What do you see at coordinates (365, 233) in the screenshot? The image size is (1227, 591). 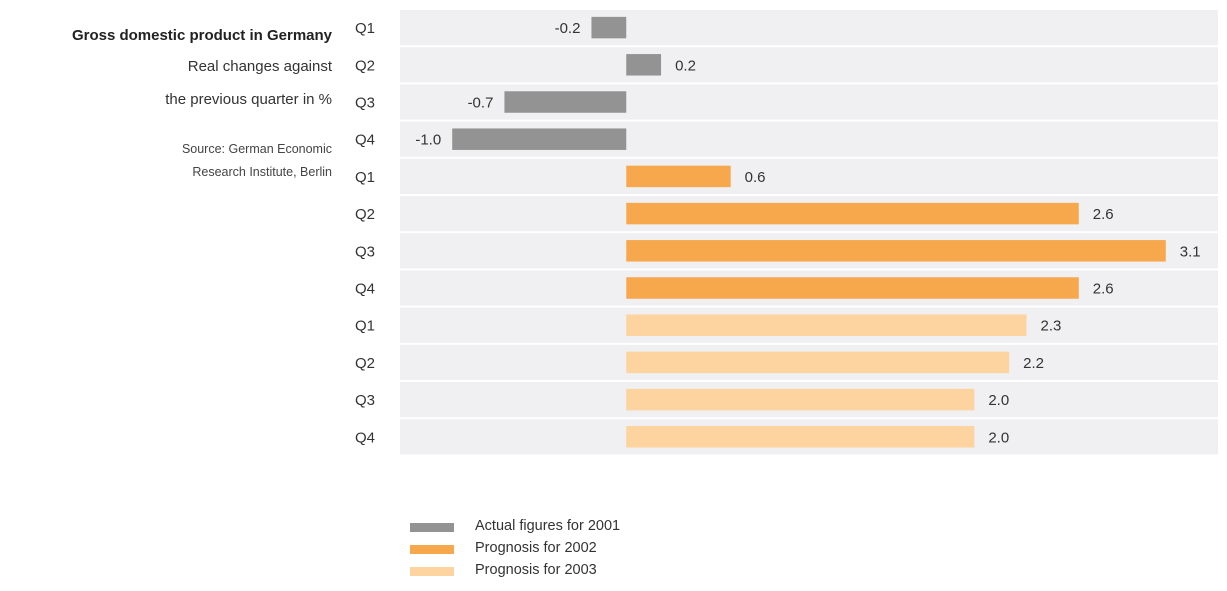 I see `category-labels: Q1 Q2 Q3 Q4 Q1 Q2 Q3 Q4 Q1 Q2 Q3 Q4` at bounding box center [365, 233].